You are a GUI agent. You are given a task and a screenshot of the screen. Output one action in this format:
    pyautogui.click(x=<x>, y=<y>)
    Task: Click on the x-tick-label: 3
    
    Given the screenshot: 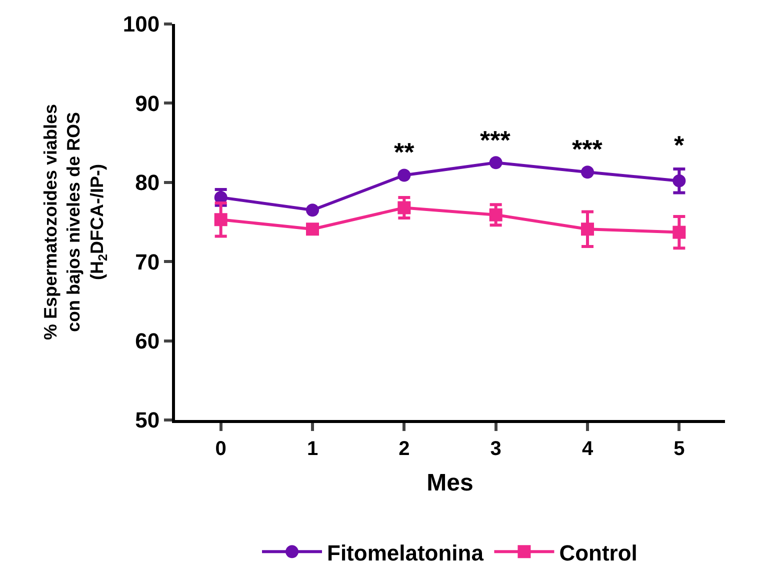 What is the action you would take?
    pyautogui.click(x=496, y=449)
    